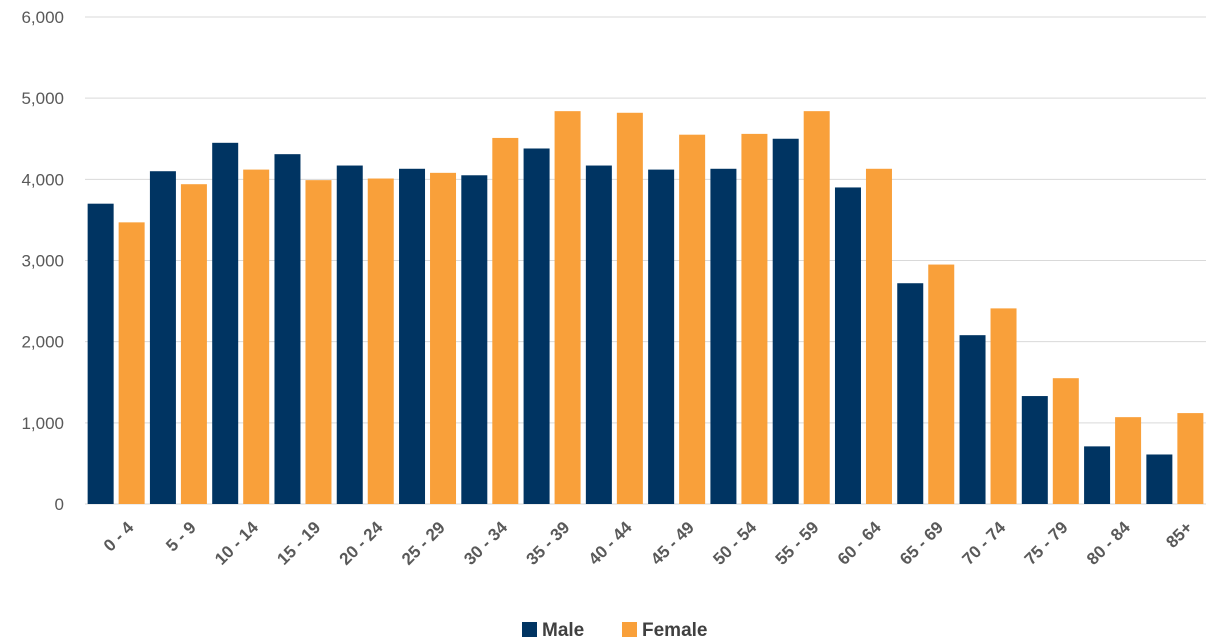 This screenshot has height=641, width=1206. Describe the element at coordinates (1046, 543) in the screenshot. I see `x-tick-label: 75 - 79` at that location.